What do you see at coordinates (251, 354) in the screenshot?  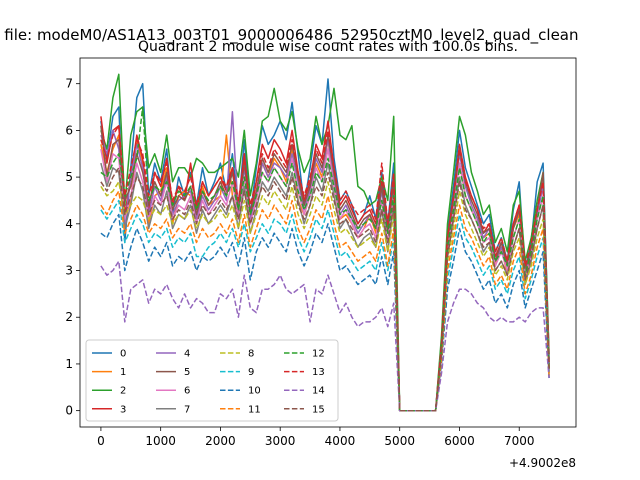 I see `legend-label: 8` at bounding box center [251, 354].